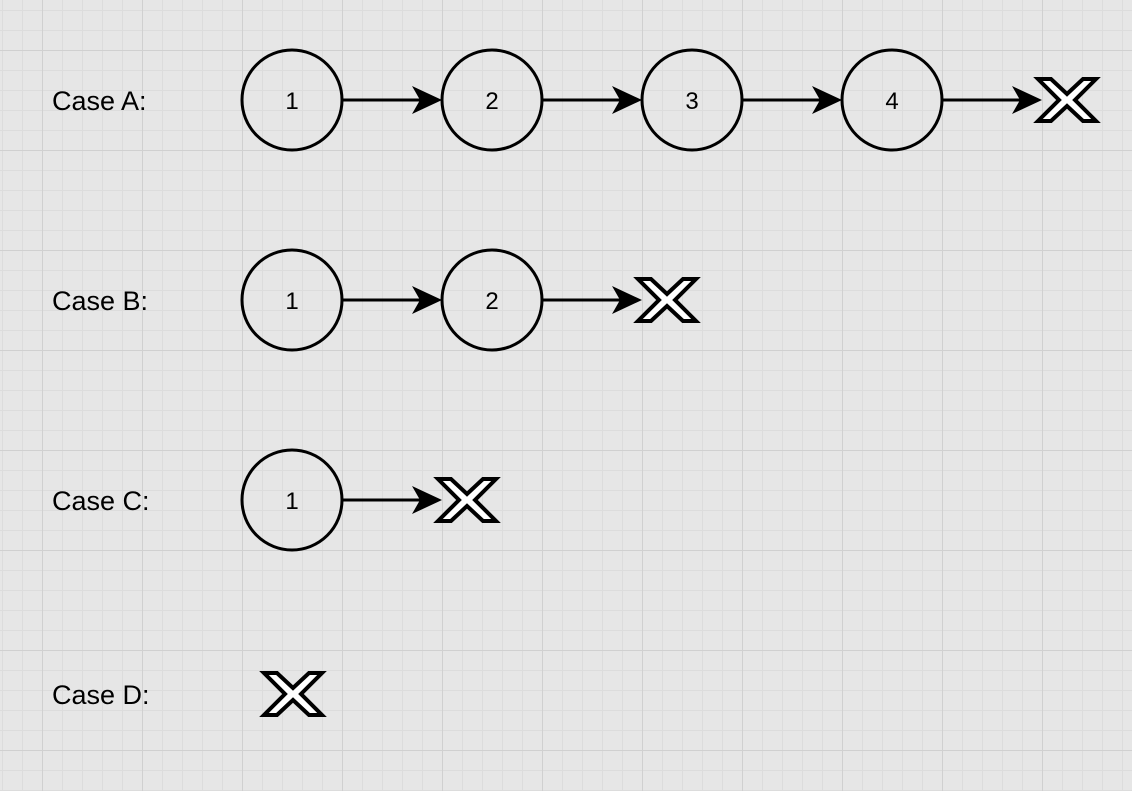 The image size is (1132, 791). What do you see at coordinates (576, 100) in the screenshot?
I see `case-row: Case A: 1 2 3 4` at bounding box center [576, 100].